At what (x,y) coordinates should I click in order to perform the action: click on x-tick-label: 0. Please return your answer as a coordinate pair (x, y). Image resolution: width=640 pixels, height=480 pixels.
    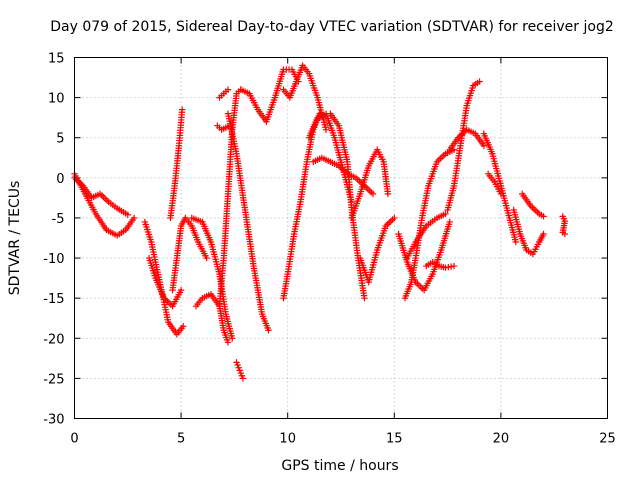
    Looking at the image, I should click on (74, 439).